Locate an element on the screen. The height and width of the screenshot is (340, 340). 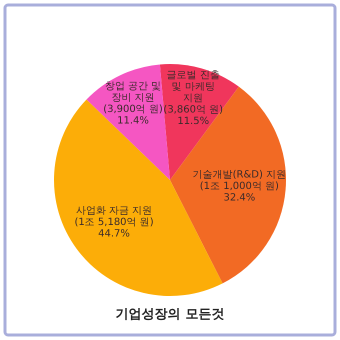
data-label: 44.7% is located at coordinates (114, 234).